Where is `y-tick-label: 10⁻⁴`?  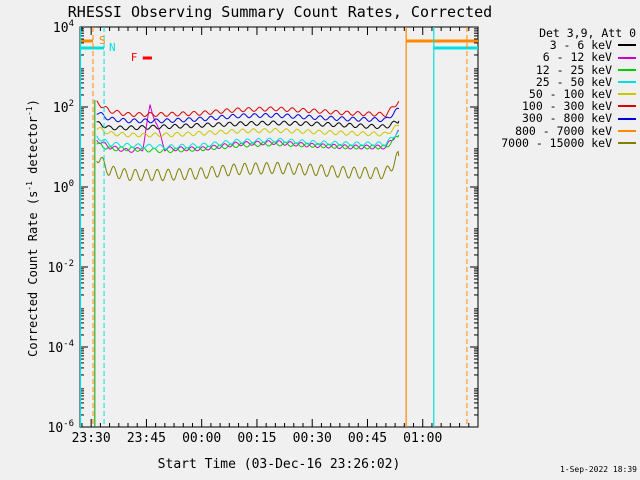
y-tick-label: 10⁻⁴ is located at coordinates (61, 347).